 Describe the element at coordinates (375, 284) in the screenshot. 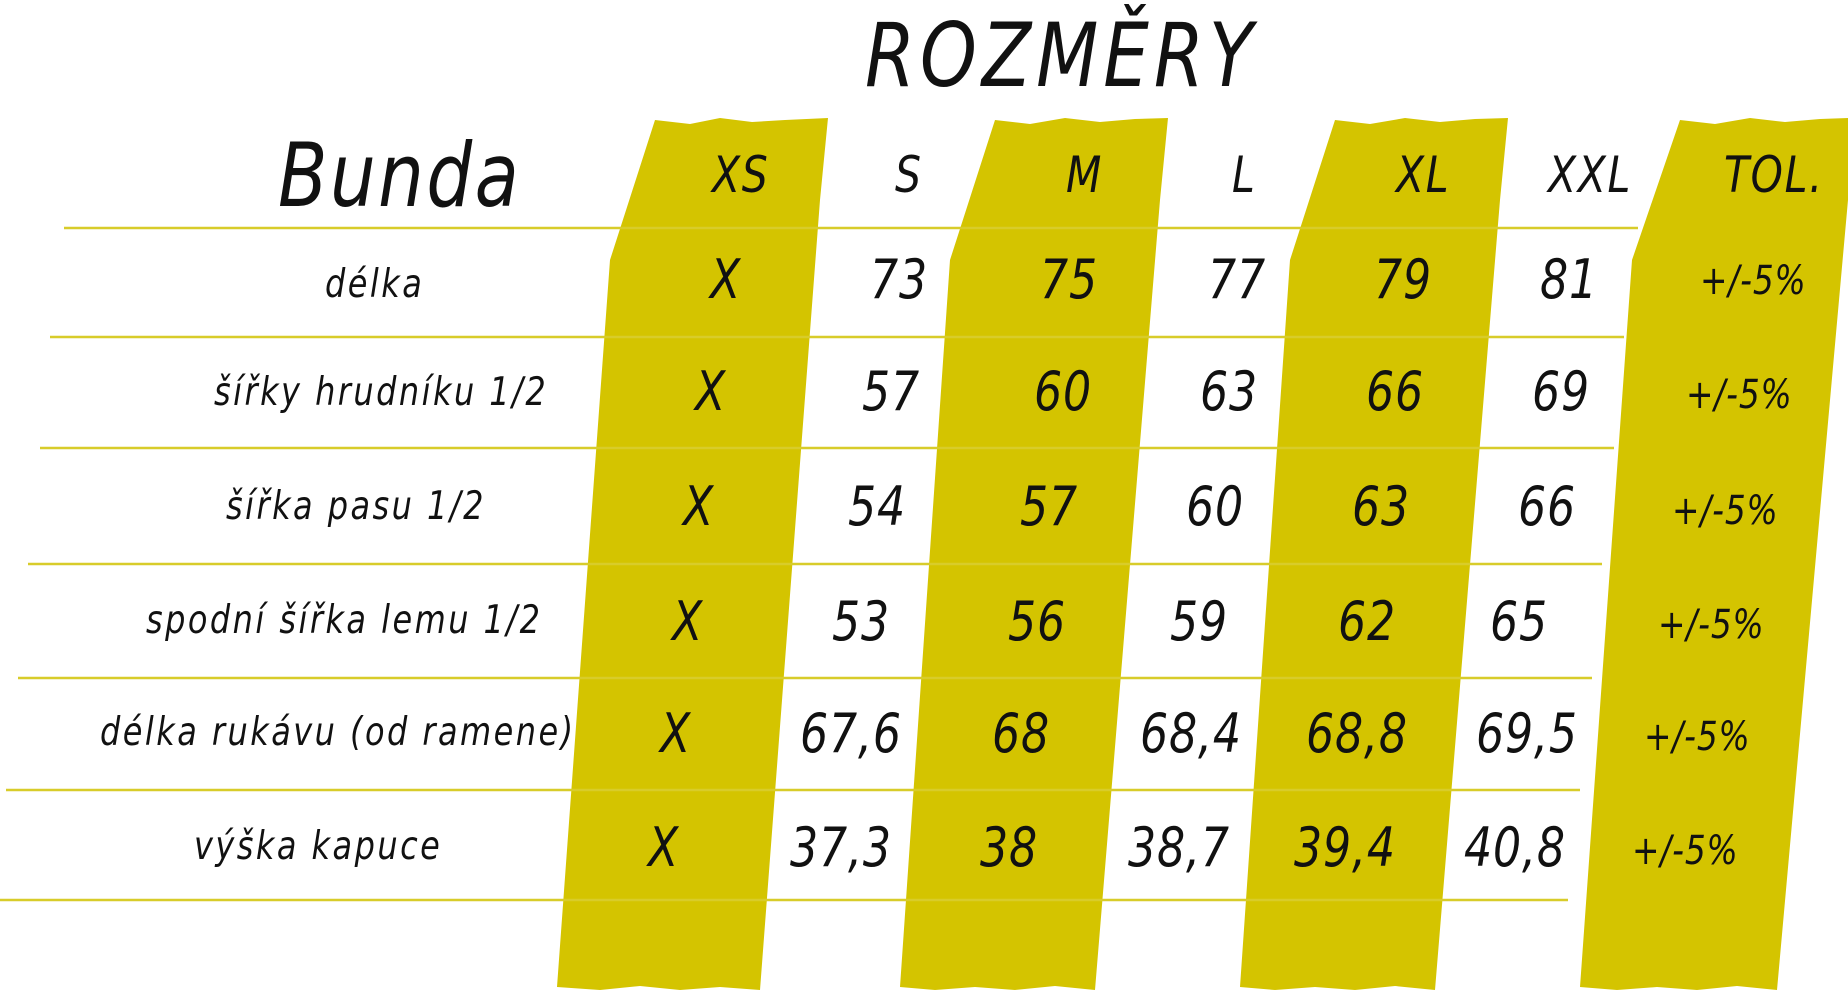

I see `row-label: délka` at that location.